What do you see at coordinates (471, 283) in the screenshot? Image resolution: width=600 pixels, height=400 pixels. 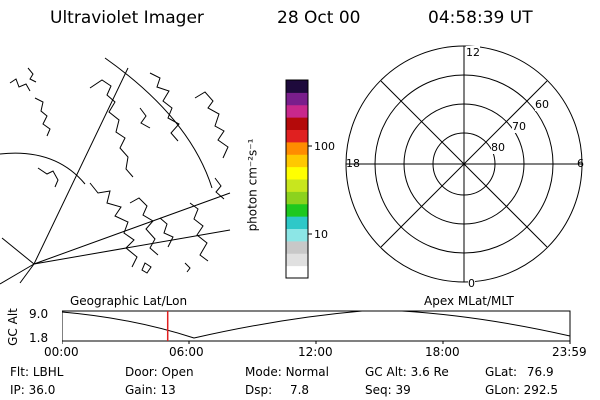 I see `mlt-label-0: 0` at bounding box center [471, 283].